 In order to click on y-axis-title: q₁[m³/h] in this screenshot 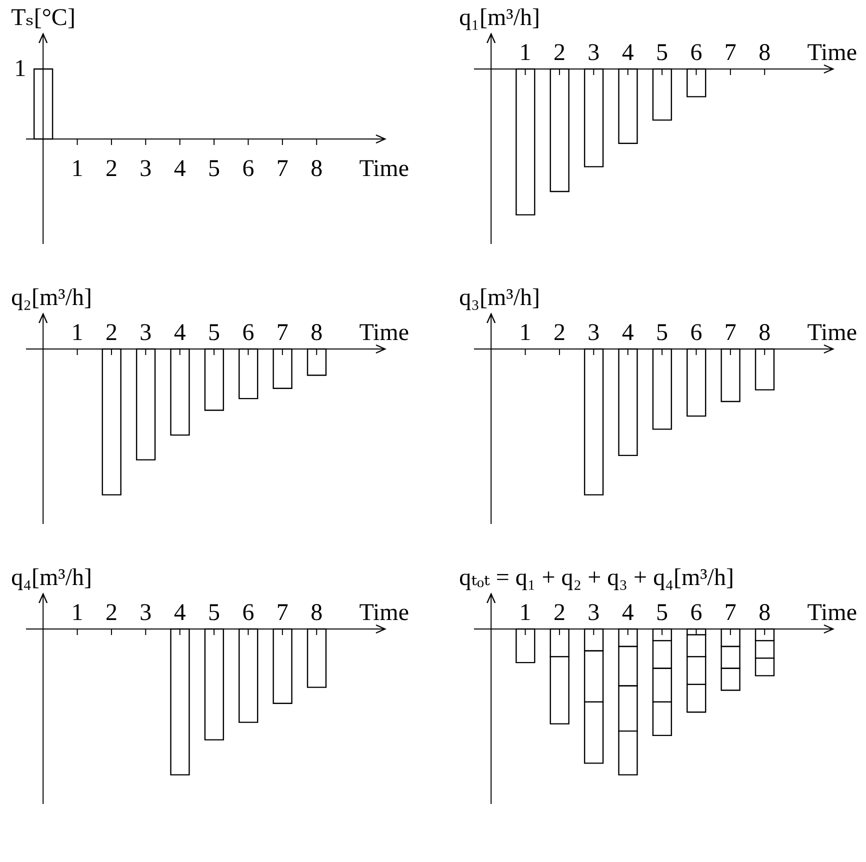, I will do `click(499, 18)`.